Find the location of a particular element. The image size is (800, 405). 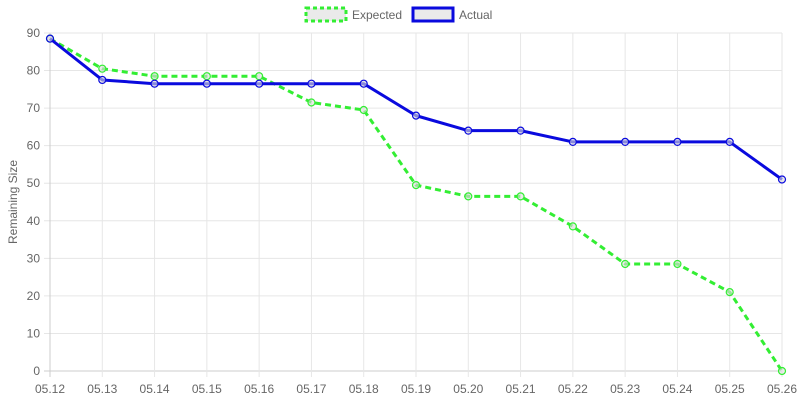

x-tick-label: 05.15 is located at coordinates (207, 389).